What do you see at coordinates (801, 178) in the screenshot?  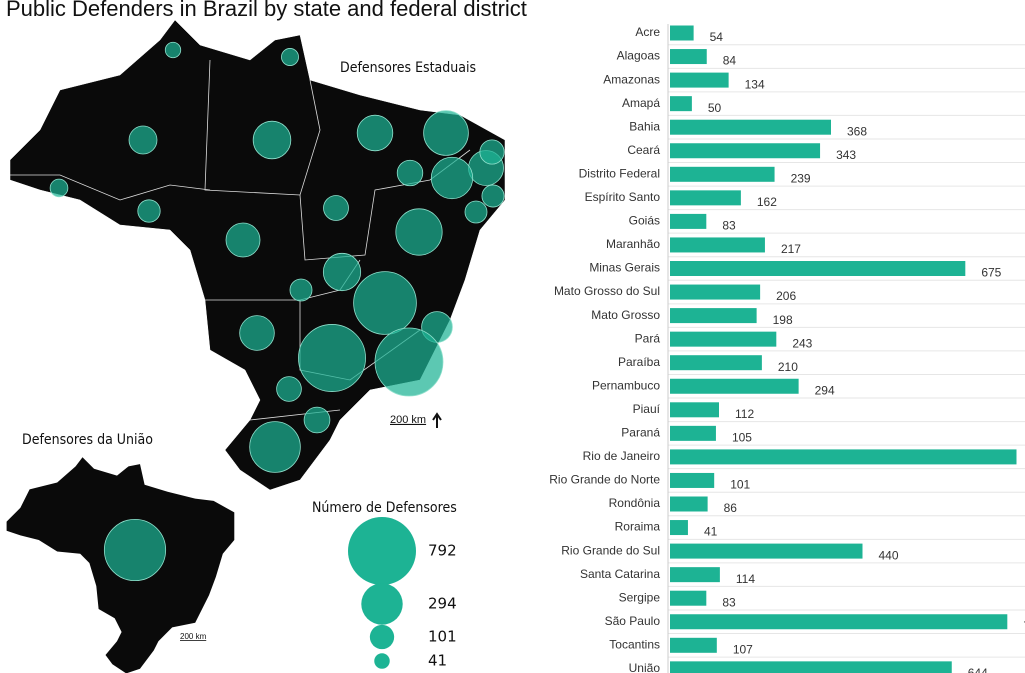 I see `value-label: 239` at bounding box center [801, 178].